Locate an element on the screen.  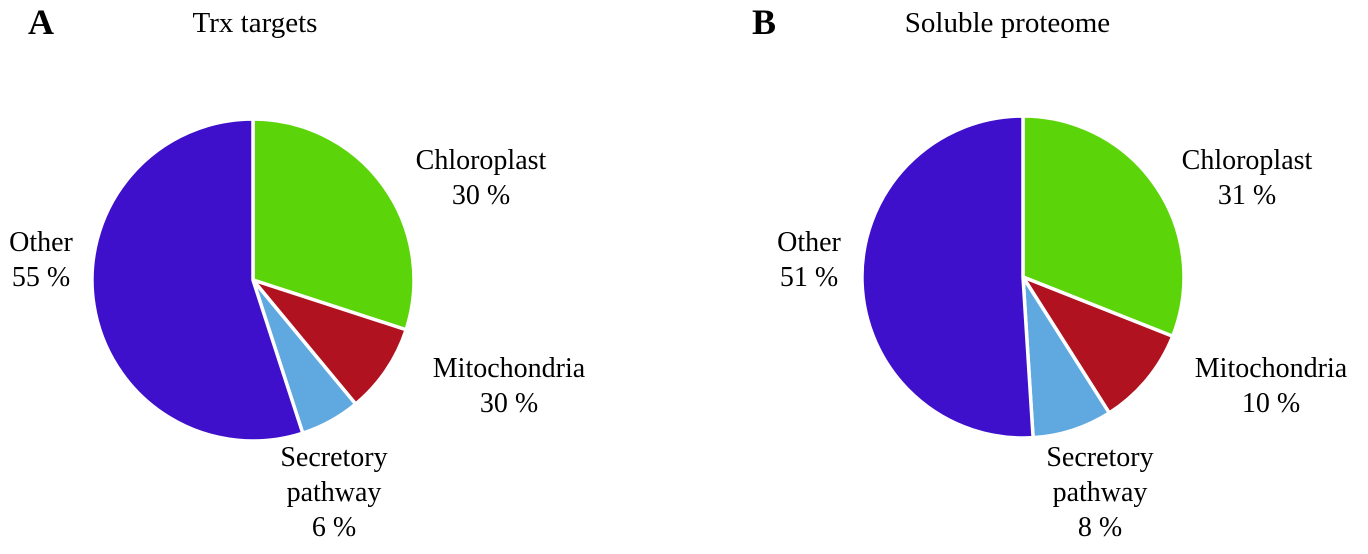
label-b-secretory-value: 8 % is located at coordinates (1100, 527).